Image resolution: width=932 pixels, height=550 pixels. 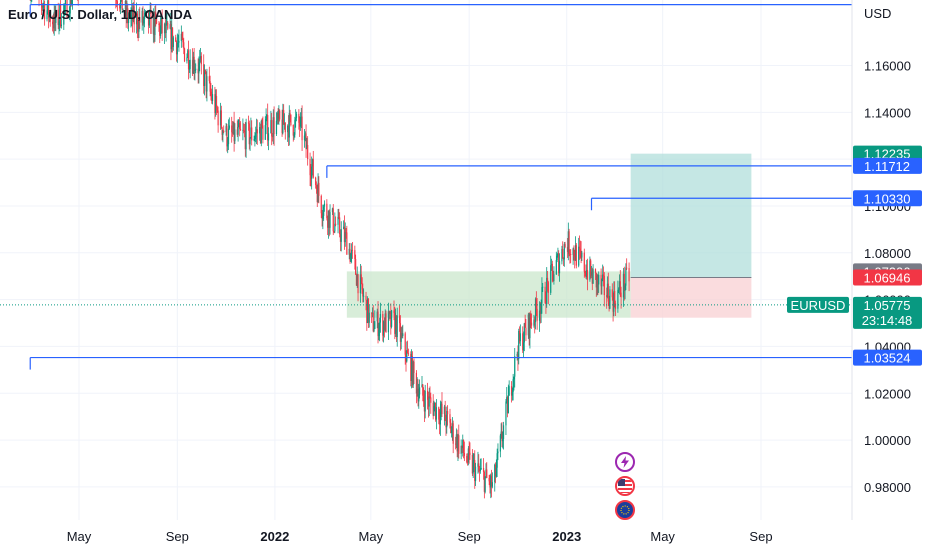 I want to click on eu-flag-icon, so click(x=625, y=510).